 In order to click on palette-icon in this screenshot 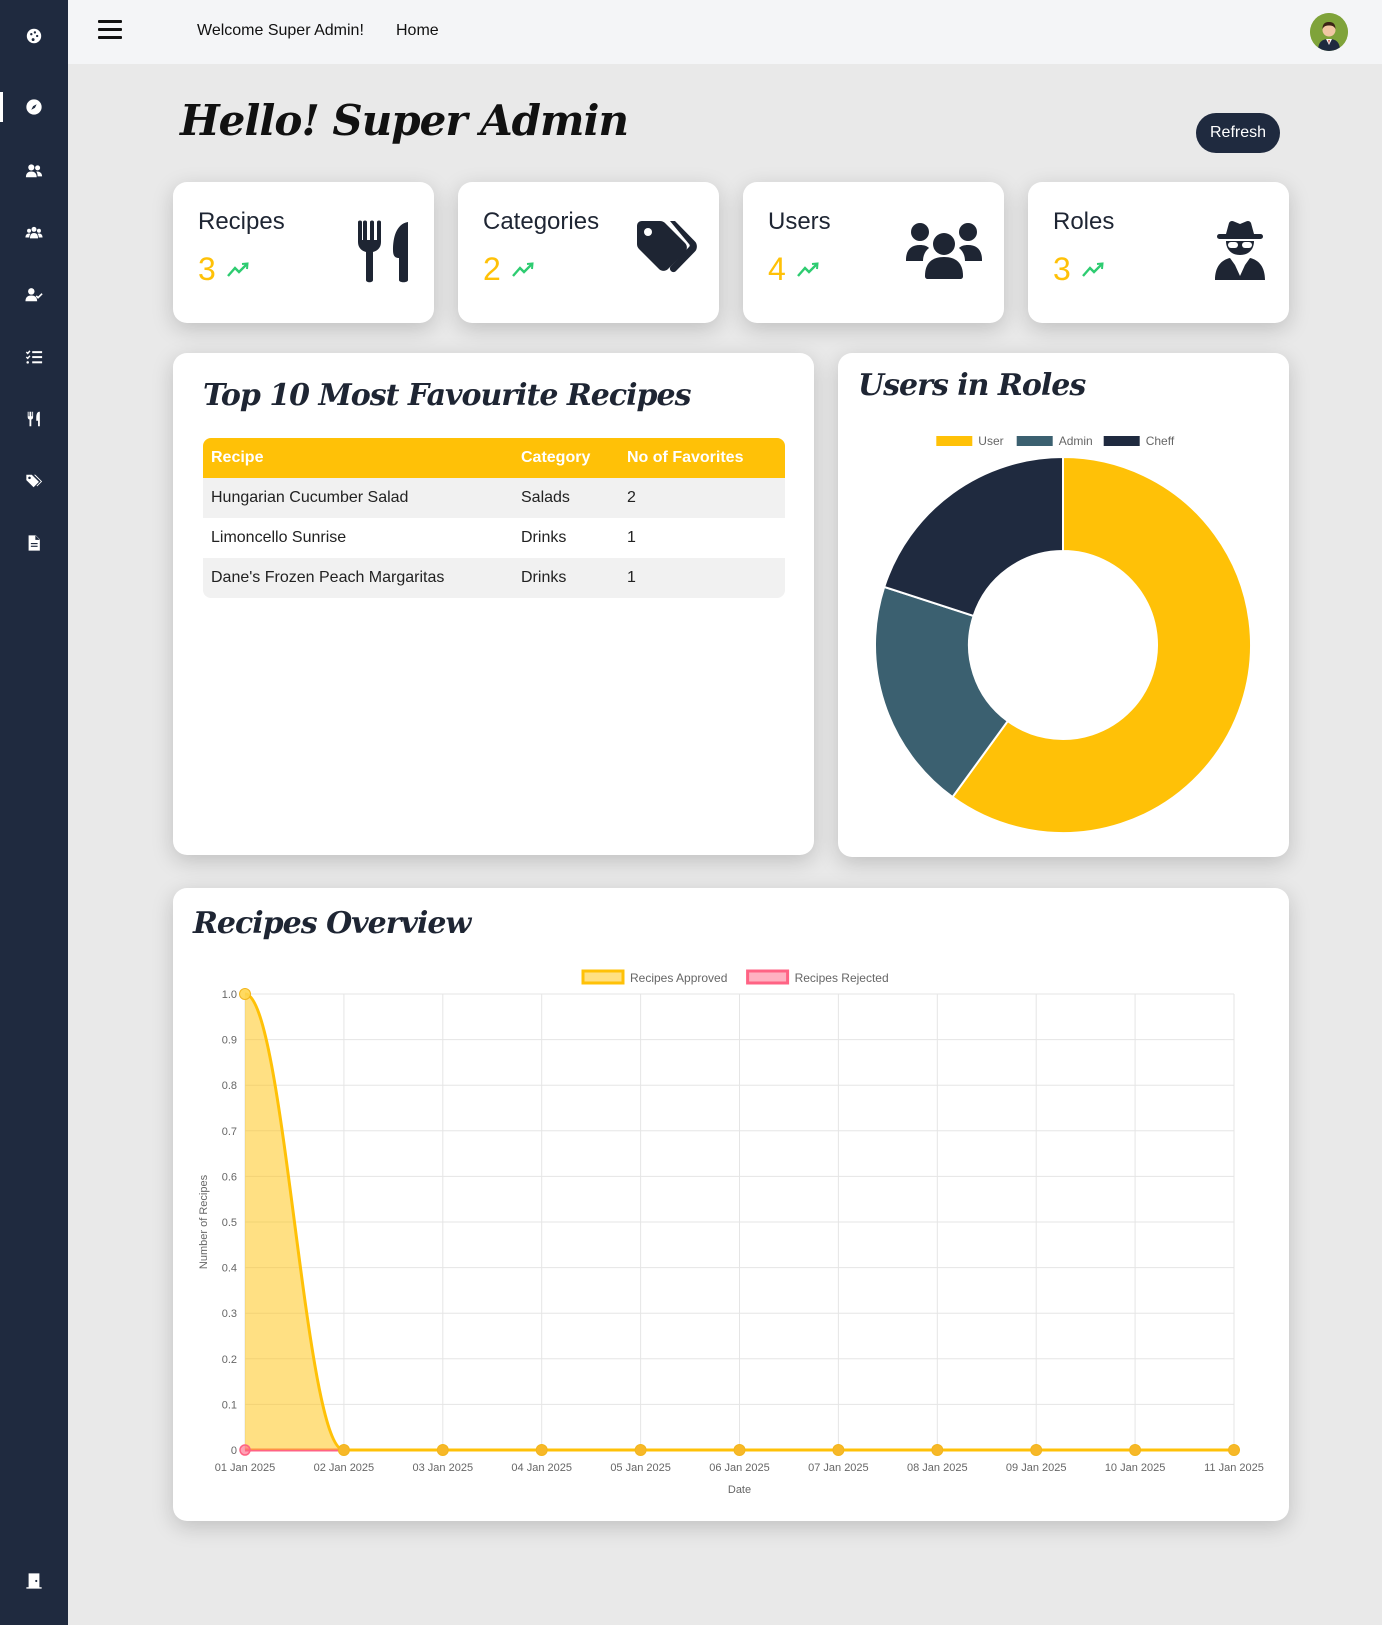, I will do `click(34, 36)`.